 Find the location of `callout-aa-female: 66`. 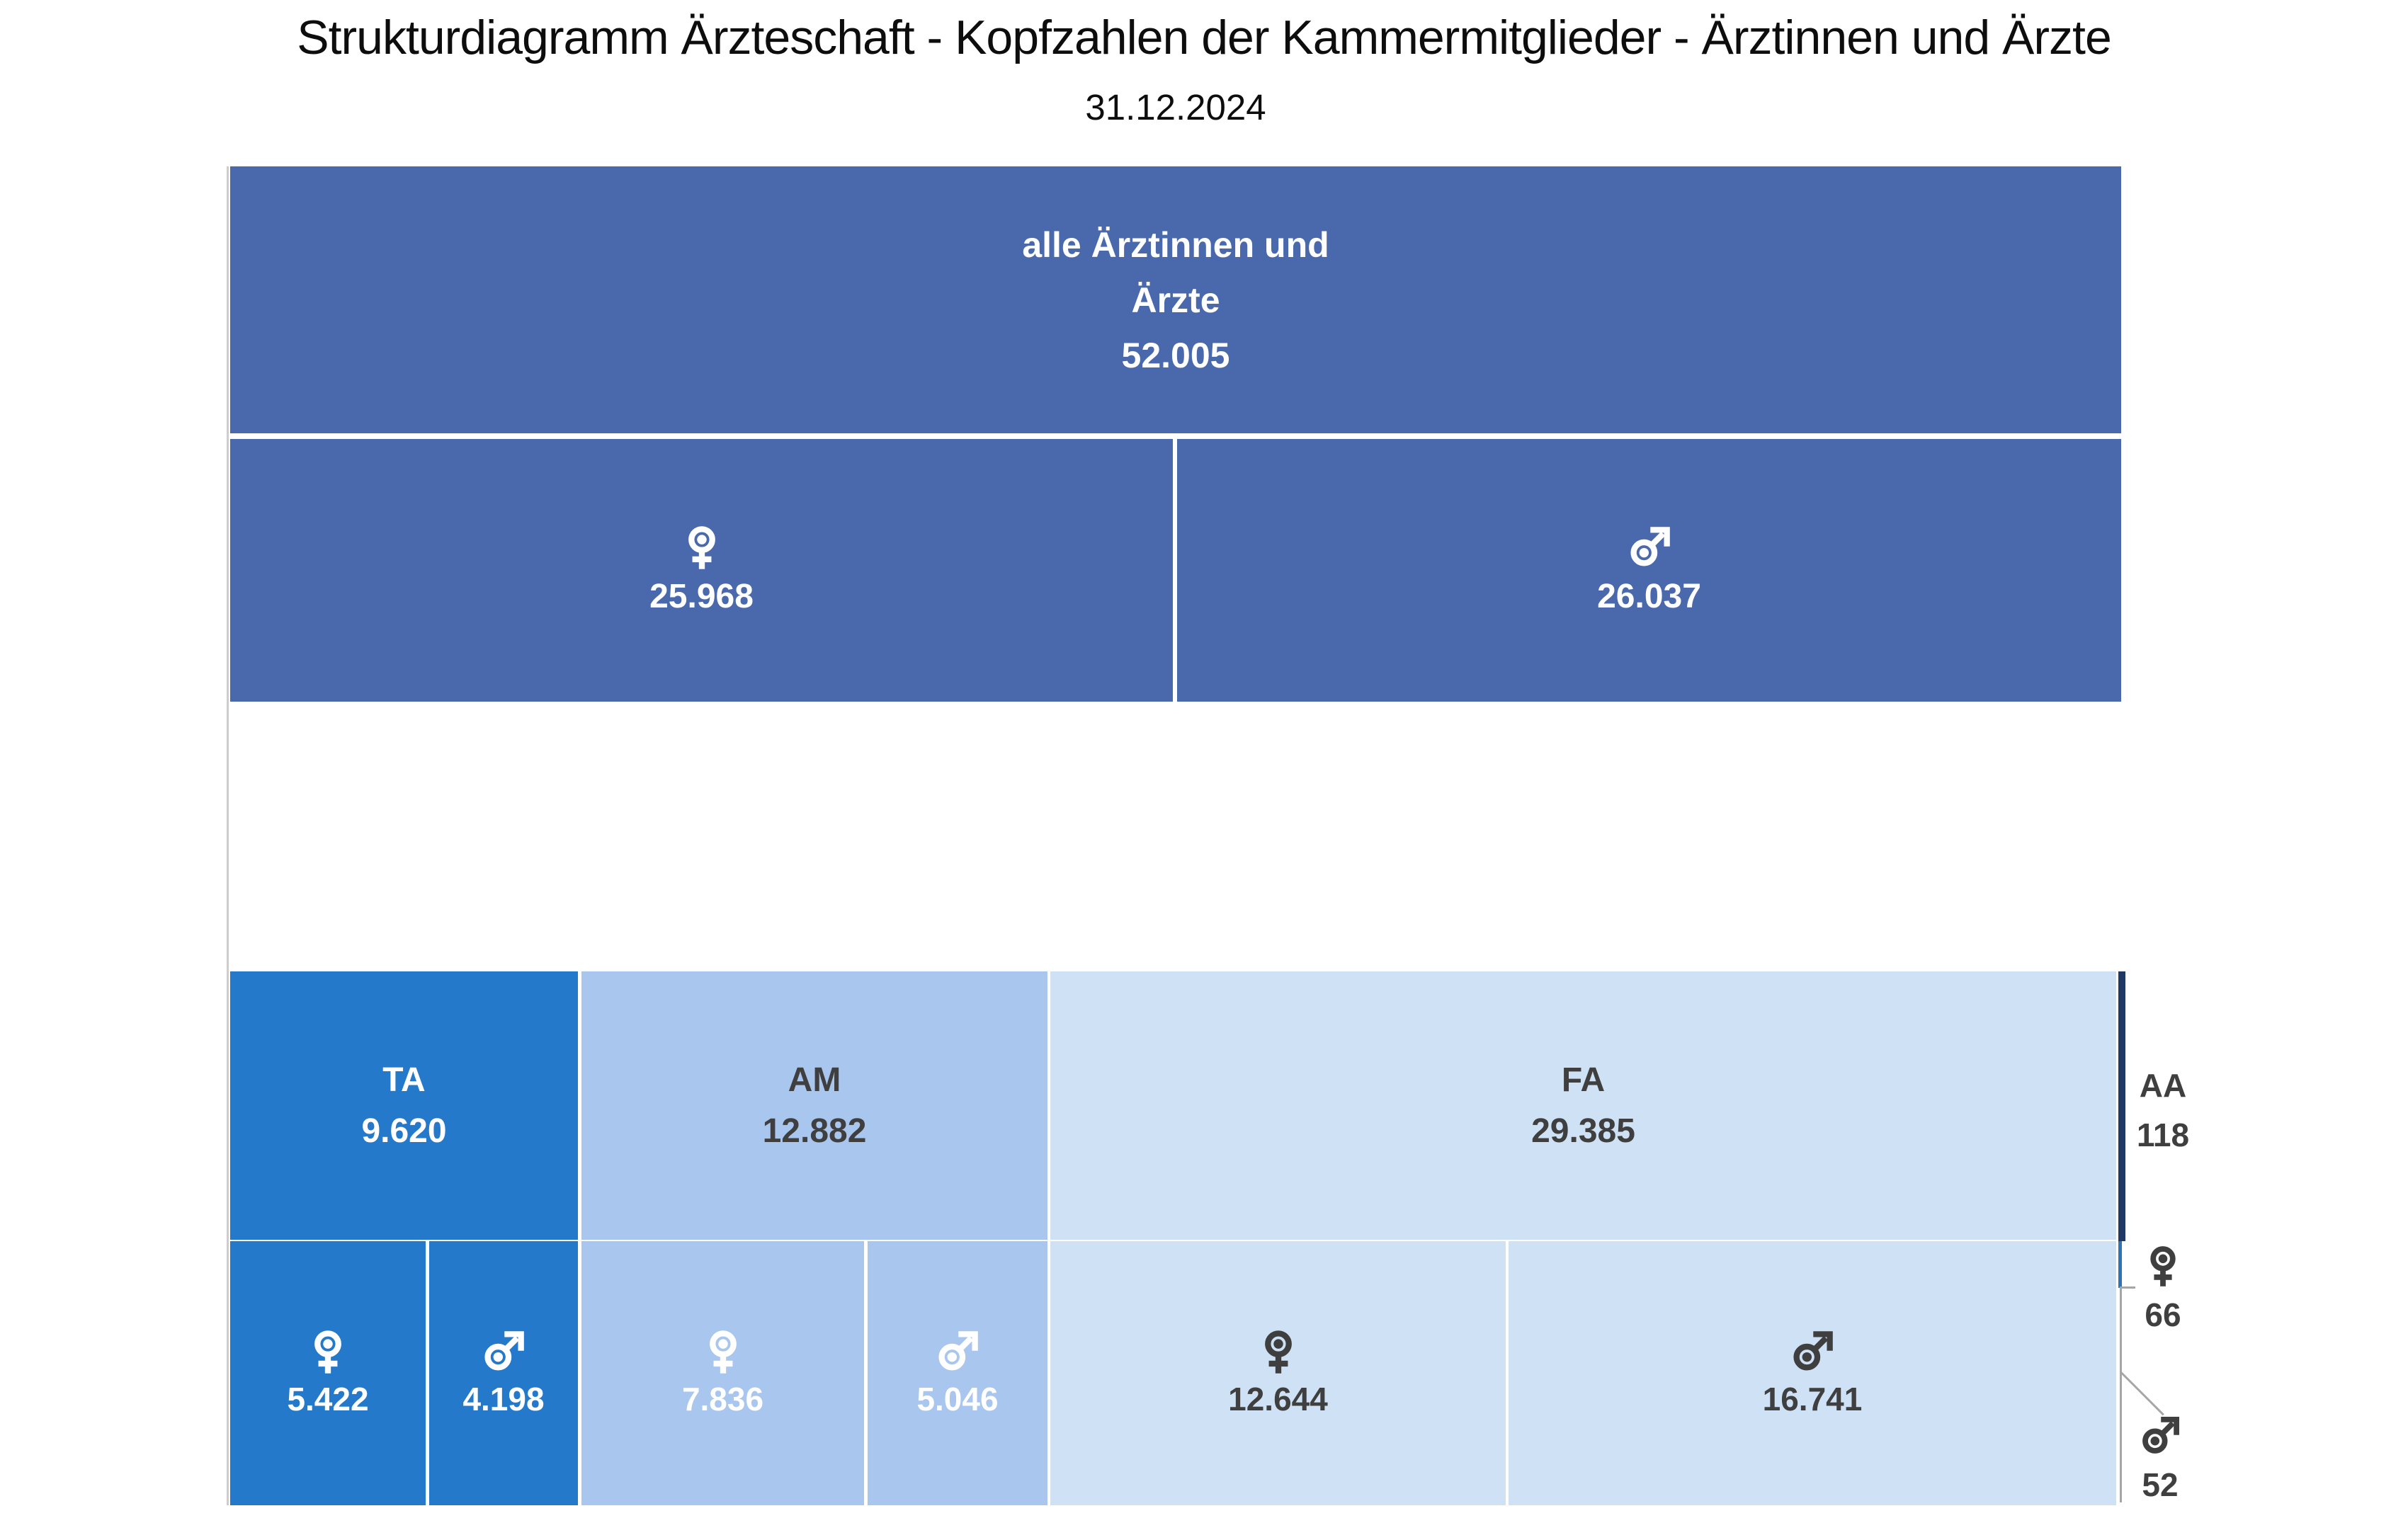

callout-aa-female: 66 is located at coordinates (2163, 1289).